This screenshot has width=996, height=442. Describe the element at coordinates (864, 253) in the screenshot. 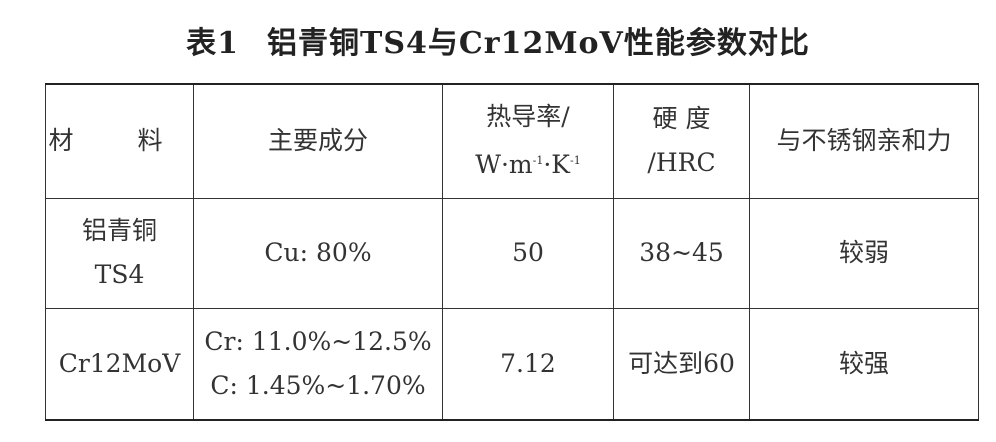

I see `cell-affinity: 较弱` at that location.